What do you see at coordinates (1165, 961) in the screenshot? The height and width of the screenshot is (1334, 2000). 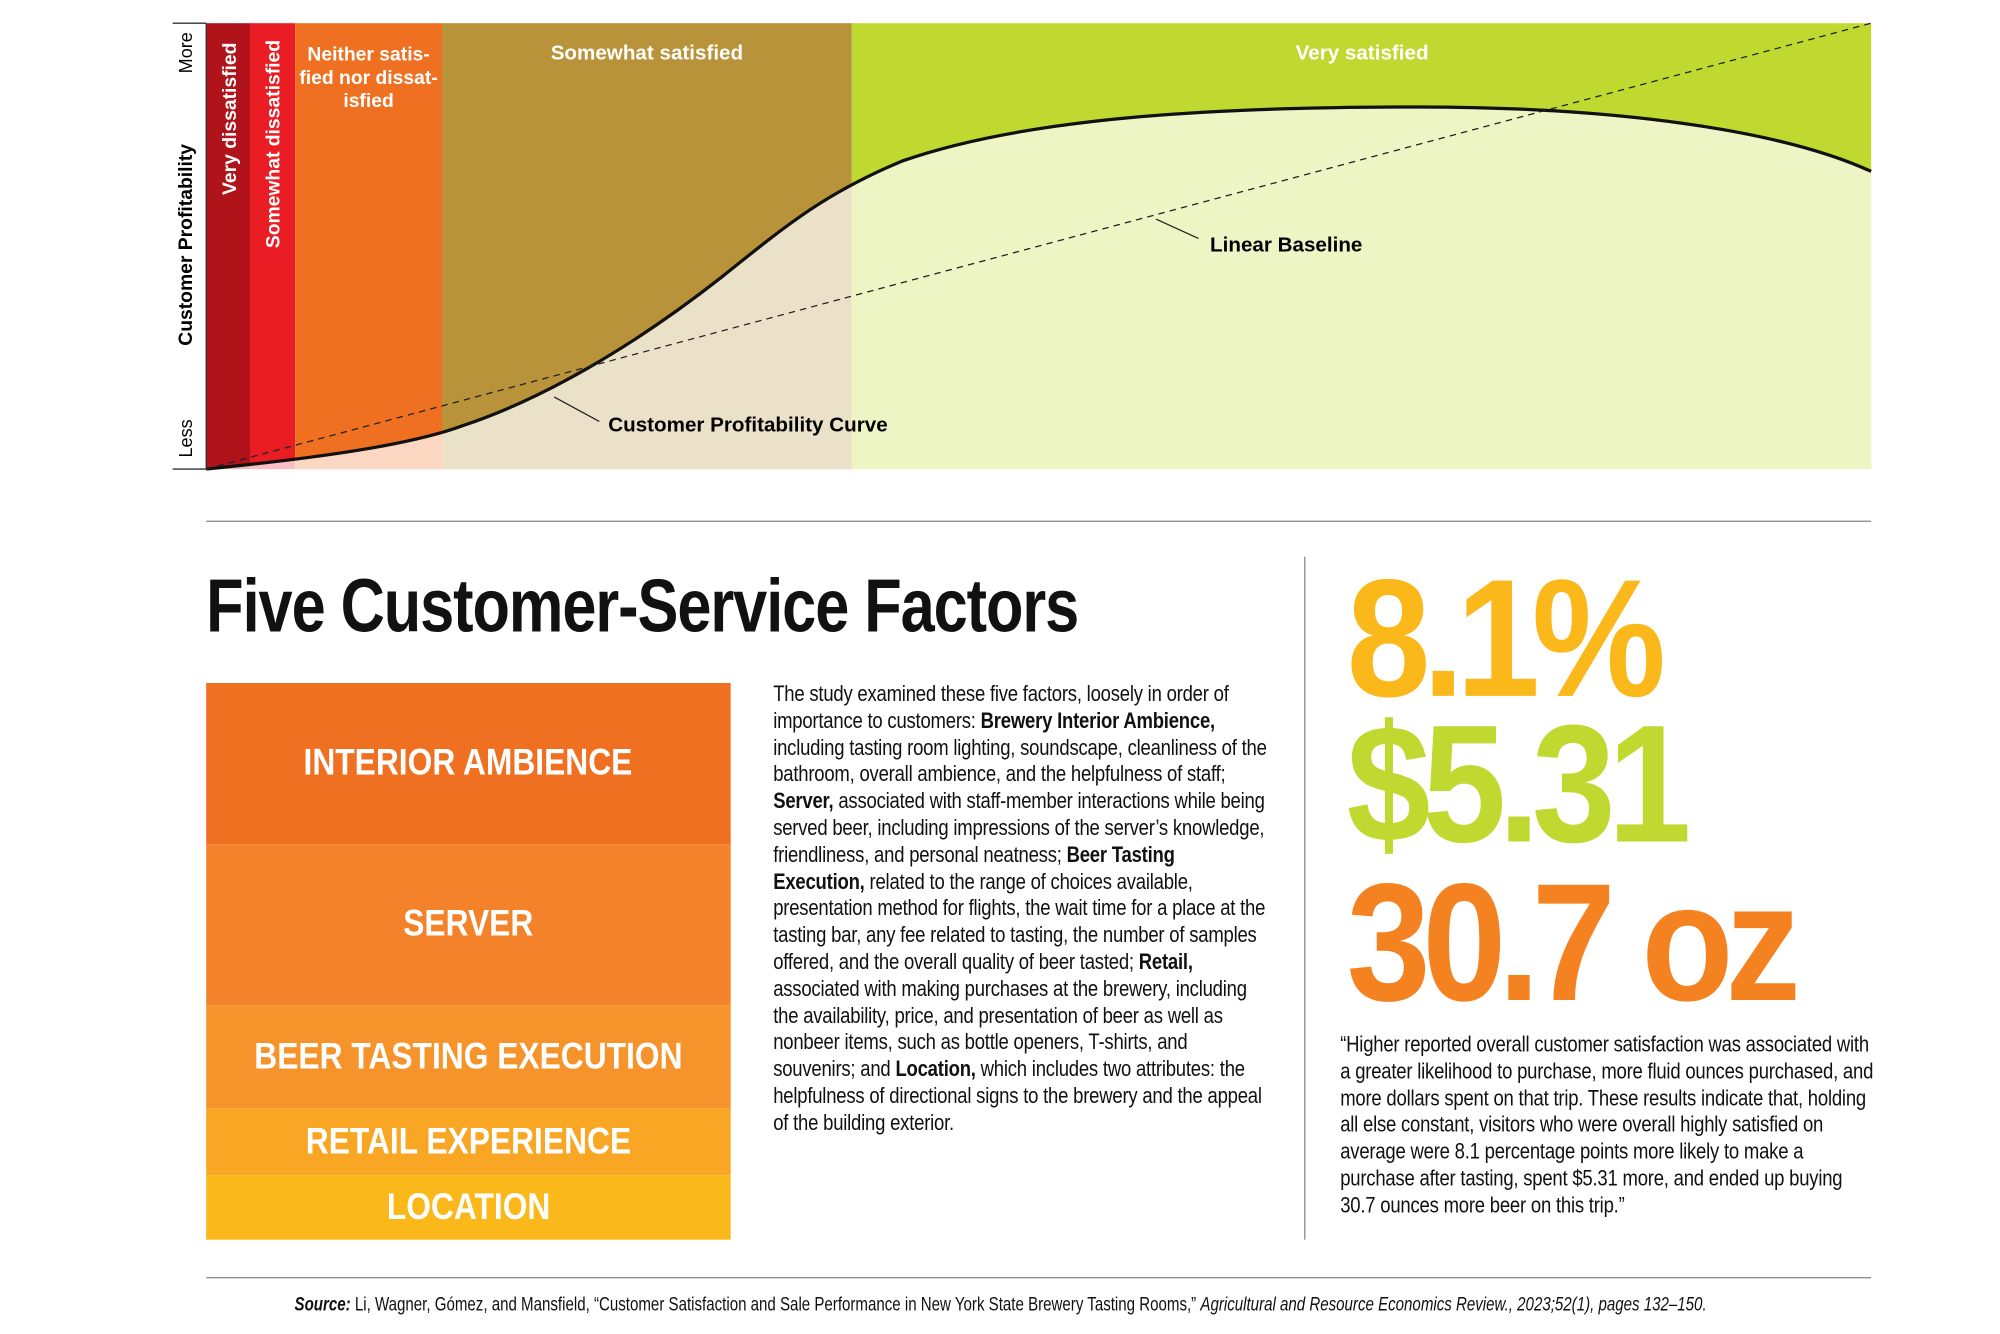 I see `description-bold: Retail,` at bounding box center [1165, 961].